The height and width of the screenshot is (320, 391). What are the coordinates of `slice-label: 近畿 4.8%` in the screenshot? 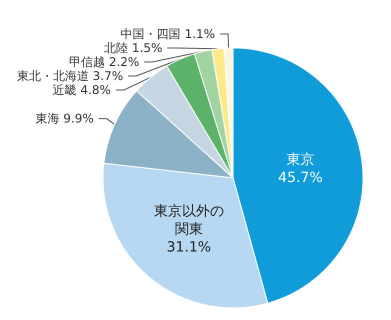 It's located at (81, 90).